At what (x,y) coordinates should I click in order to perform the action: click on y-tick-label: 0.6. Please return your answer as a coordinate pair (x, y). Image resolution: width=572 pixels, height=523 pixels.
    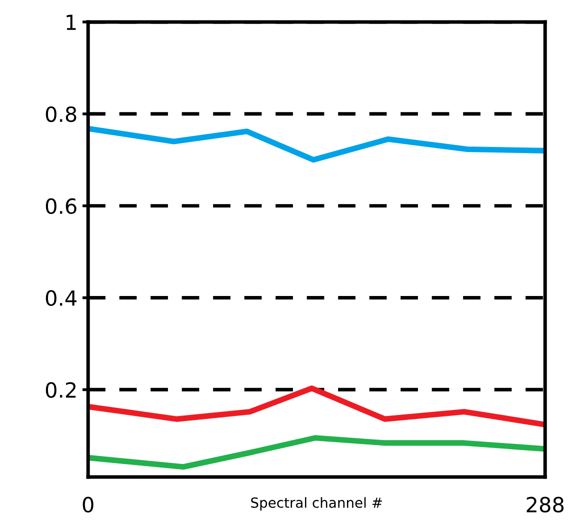
    Looking at the image, I should click on (61, 206).